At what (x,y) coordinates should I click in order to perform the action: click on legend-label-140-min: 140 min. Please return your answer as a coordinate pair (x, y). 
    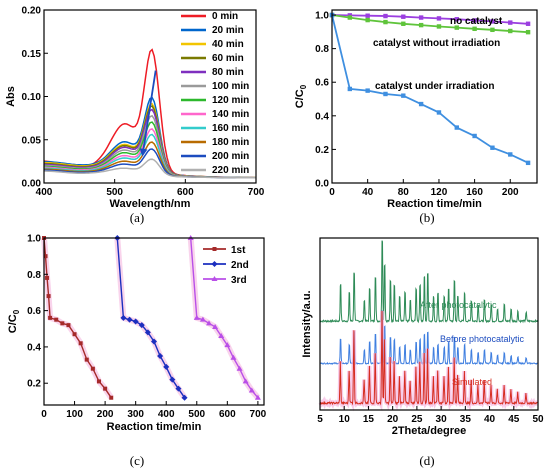
    Looking at the image, I should click on (230, 114).